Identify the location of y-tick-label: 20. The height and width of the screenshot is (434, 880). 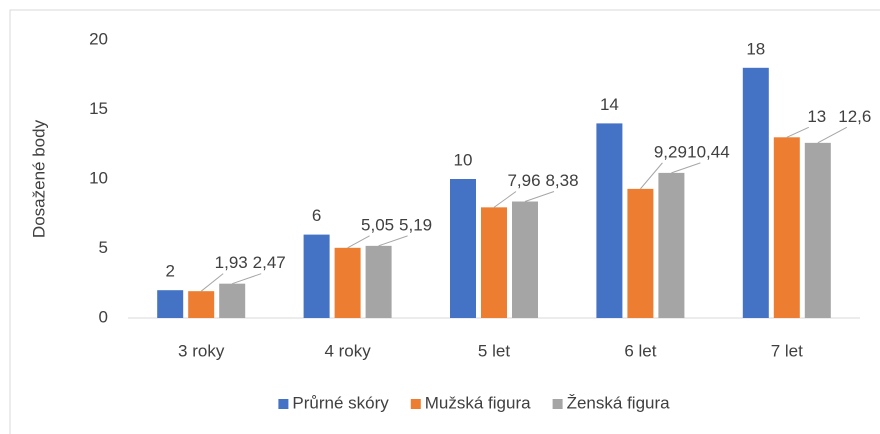
(98, 38).